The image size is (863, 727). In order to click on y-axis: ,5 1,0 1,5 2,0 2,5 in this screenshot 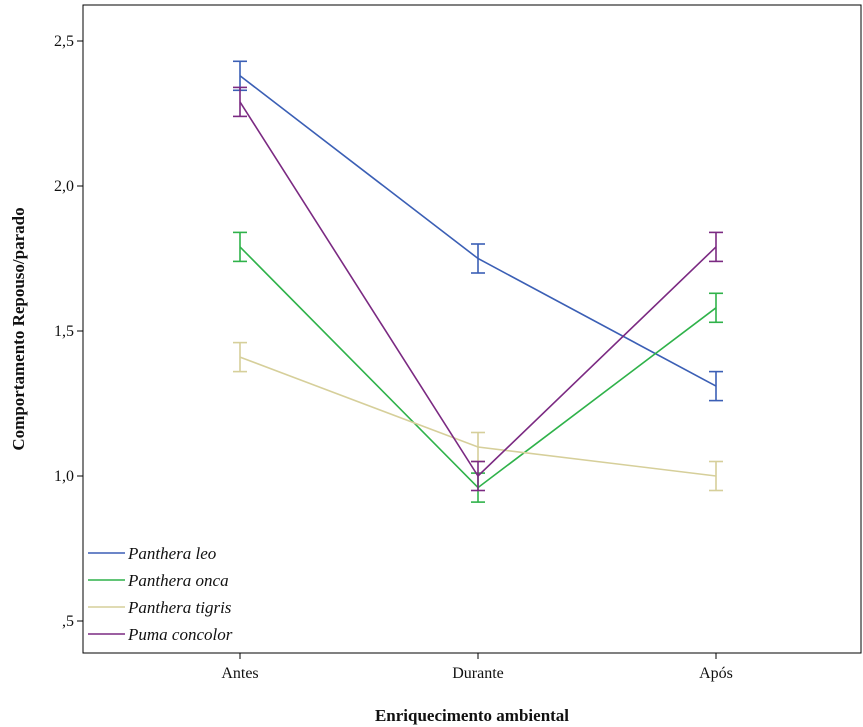, I will do `click(68, 331)`.